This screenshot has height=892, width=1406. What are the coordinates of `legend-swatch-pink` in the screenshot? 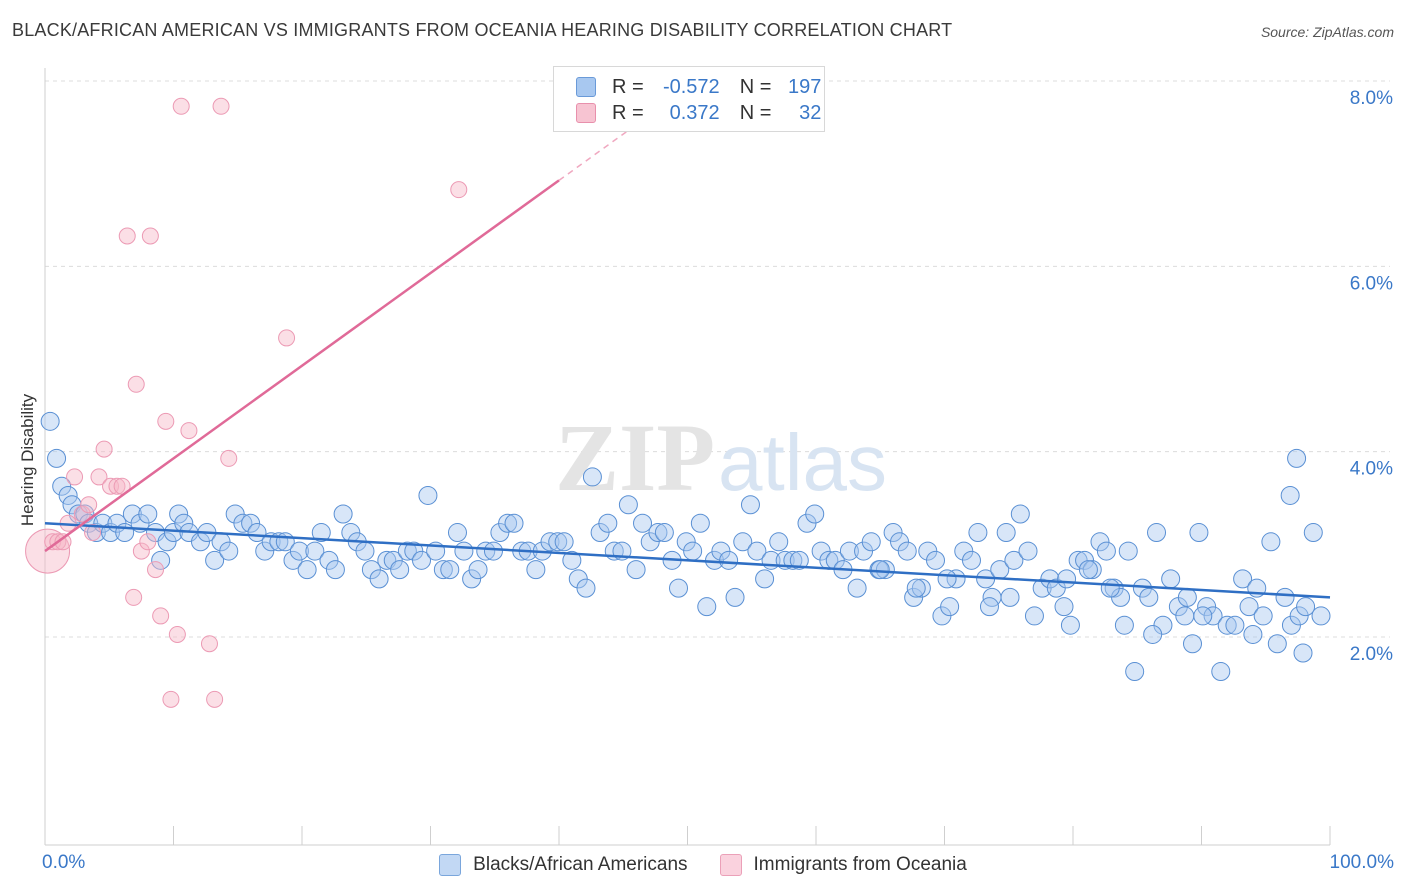 It's located at (586, 113).